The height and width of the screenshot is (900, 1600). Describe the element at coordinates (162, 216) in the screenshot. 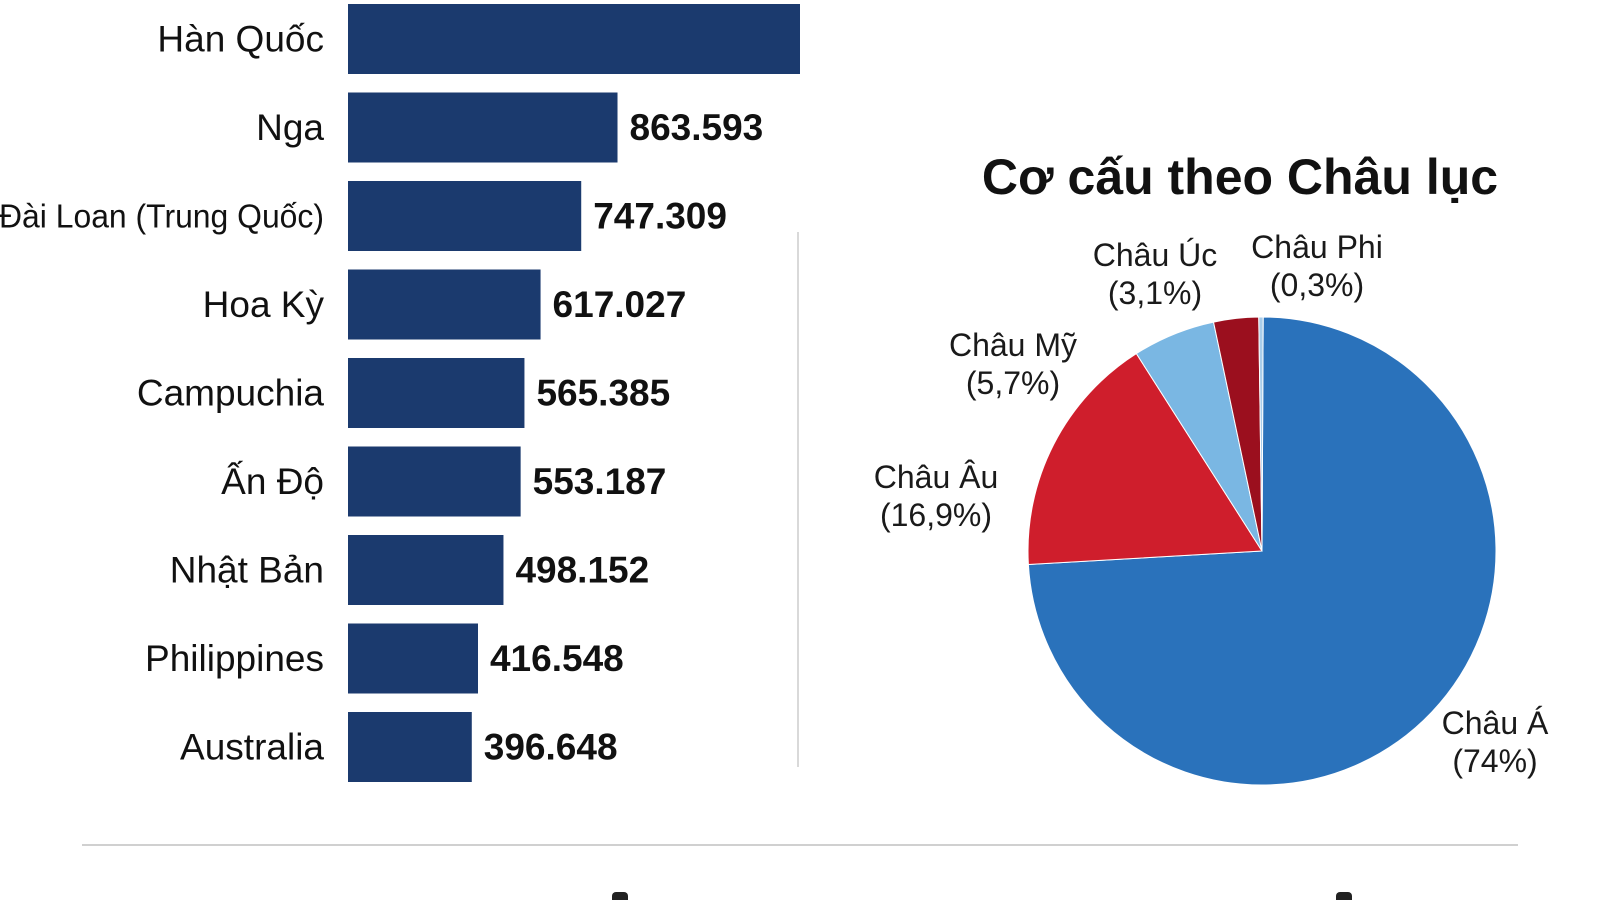

I see `bar-category-label-2: Đài Loan (Trung Quốc)` at that location.